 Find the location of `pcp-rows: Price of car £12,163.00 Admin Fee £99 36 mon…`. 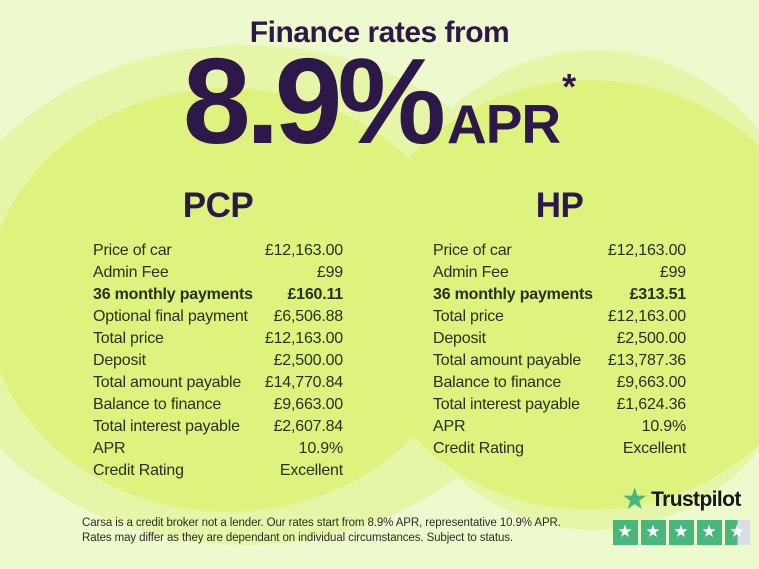

pcp-rows: Price of car £12,163.00 Admin Fee £99 36 mon… is located at coordinates (218, 361).